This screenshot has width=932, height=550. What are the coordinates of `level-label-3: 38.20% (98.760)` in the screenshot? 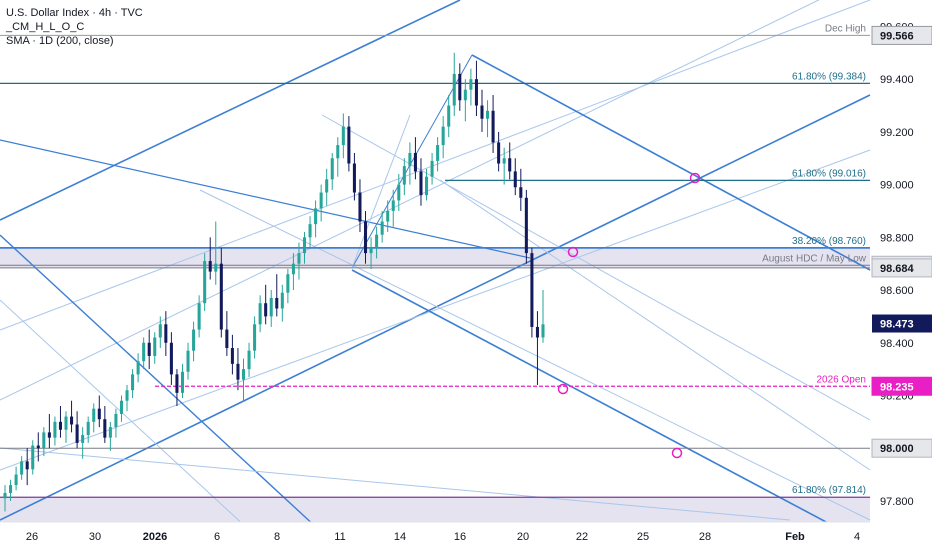 It's located at (829, 241).